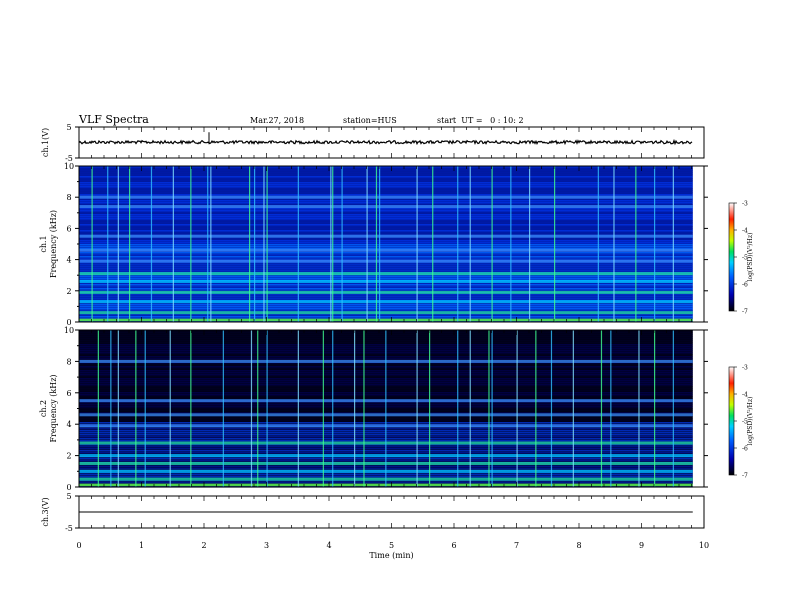 This screenshot has width=792, height=612. Describe the element at coordinates (68, 291) in the screenshot. I see `y-tick-label: 2` at that location.